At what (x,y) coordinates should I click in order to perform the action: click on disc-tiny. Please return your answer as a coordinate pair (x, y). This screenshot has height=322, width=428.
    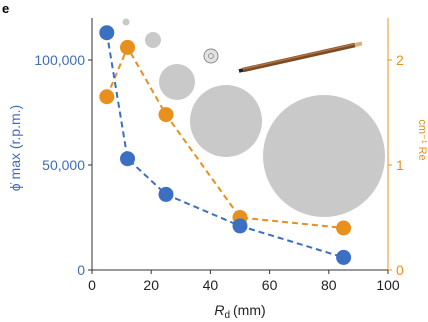
    Looking at the image, I should click on (126, 22).